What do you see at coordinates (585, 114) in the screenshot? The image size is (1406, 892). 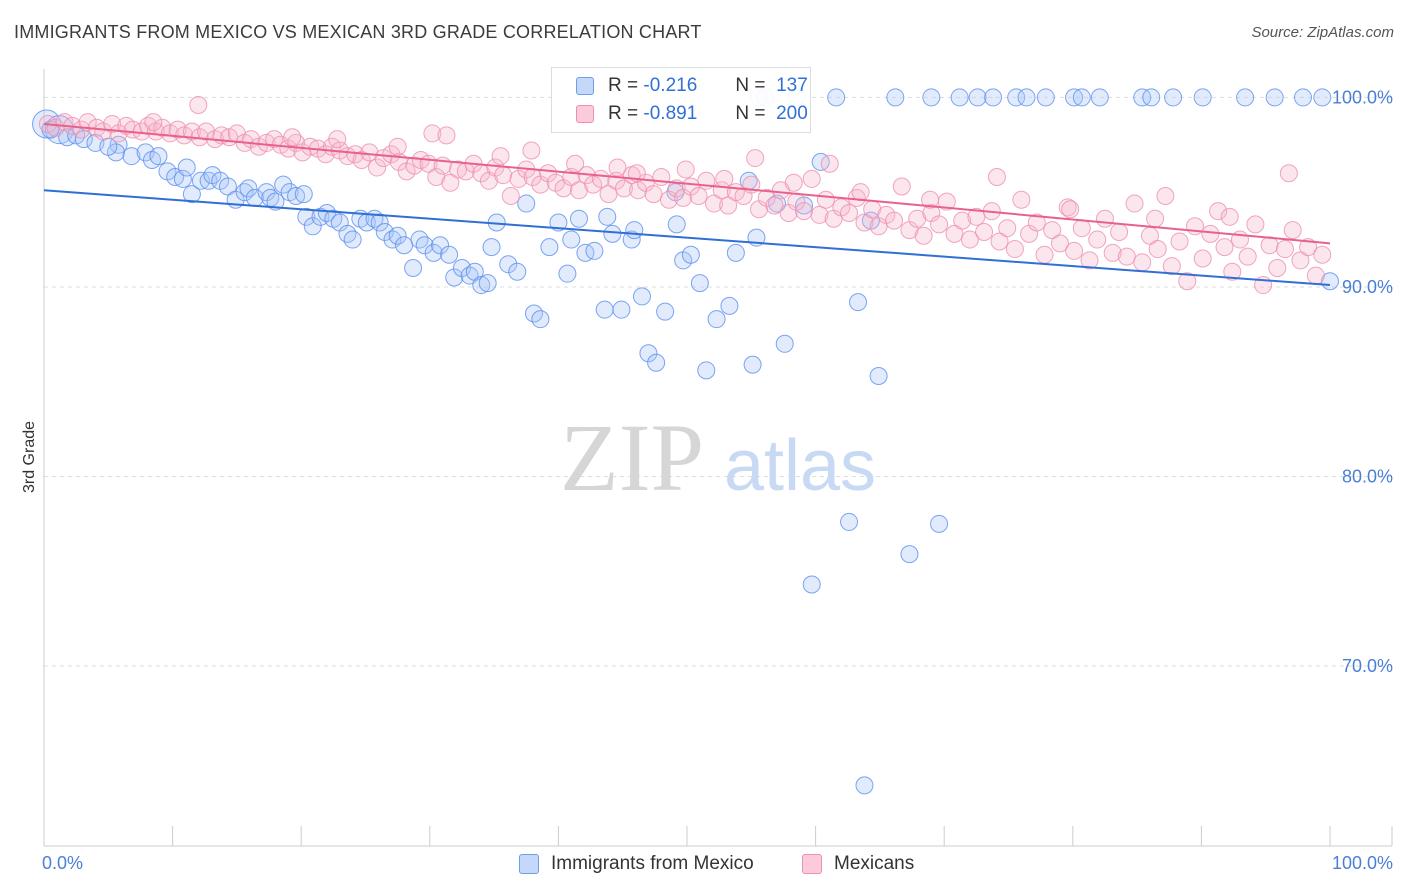 I see `legend-swatch-pink` at bounding box center [585, 114].